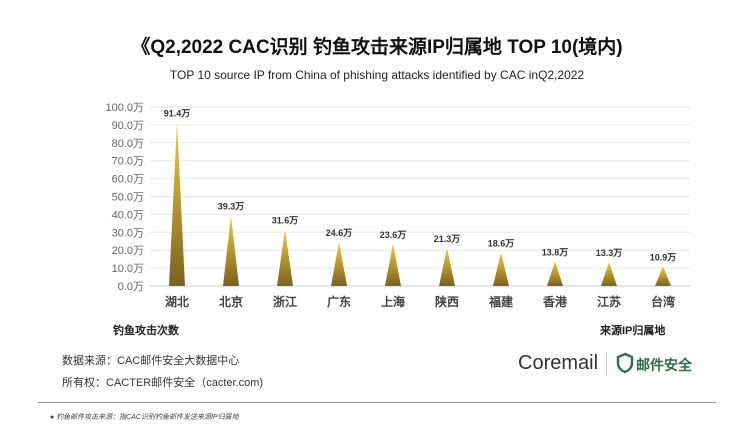  Describe the element at coordinates (377, 47) in the screenshot. I see `chart-title: 《Q2,2022 CAC识别 钓鱼攻击来源IP归属地 TOP 10(境内)` at that location.